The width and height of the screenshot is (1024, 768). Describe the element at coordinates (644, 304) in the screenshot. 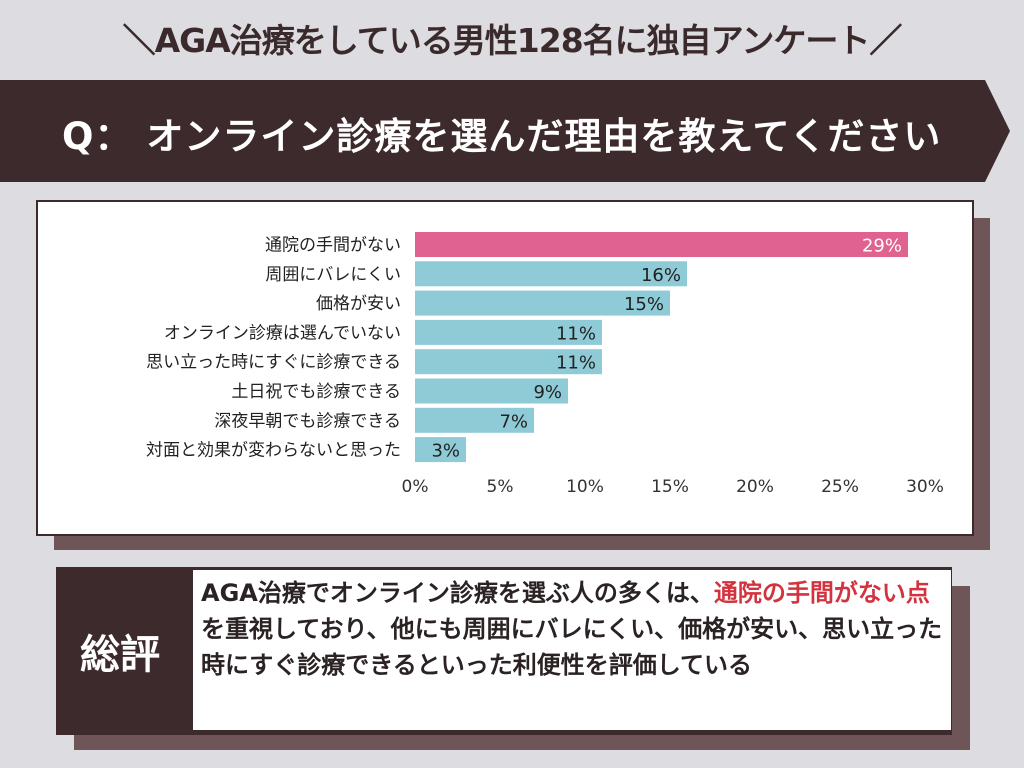

I see `data-label: 15%` at that location.